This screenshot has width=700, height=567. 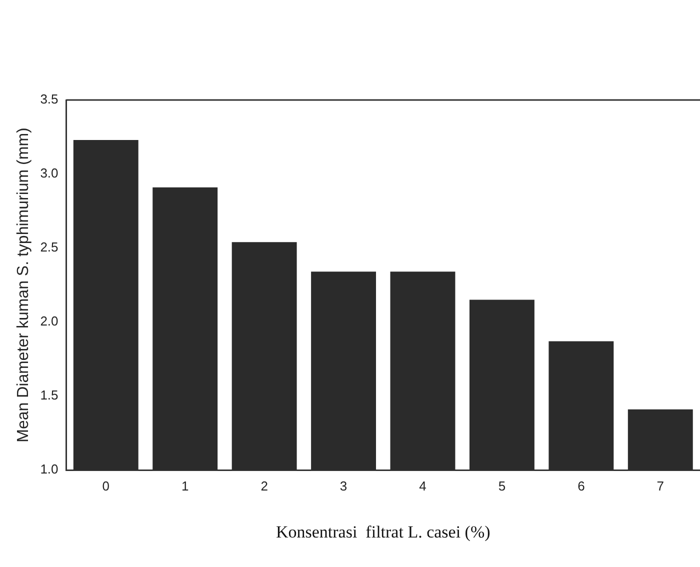 I want to click on x-tick-label: 0, so click(x=106, y=486).